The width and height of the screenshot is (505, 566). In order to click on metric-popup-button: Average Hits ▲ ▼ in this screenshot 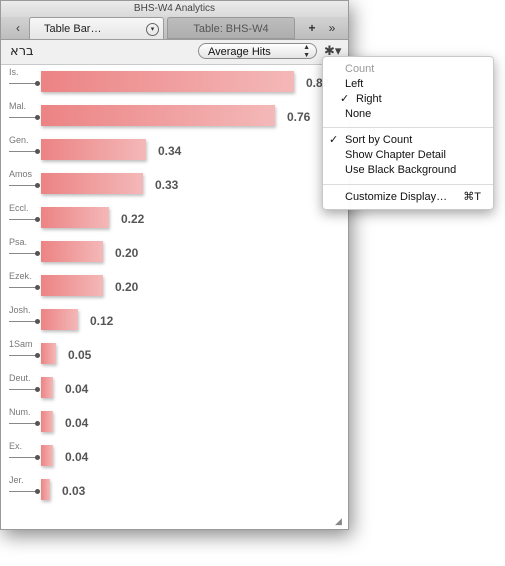, I will do `click(257, 51)`.